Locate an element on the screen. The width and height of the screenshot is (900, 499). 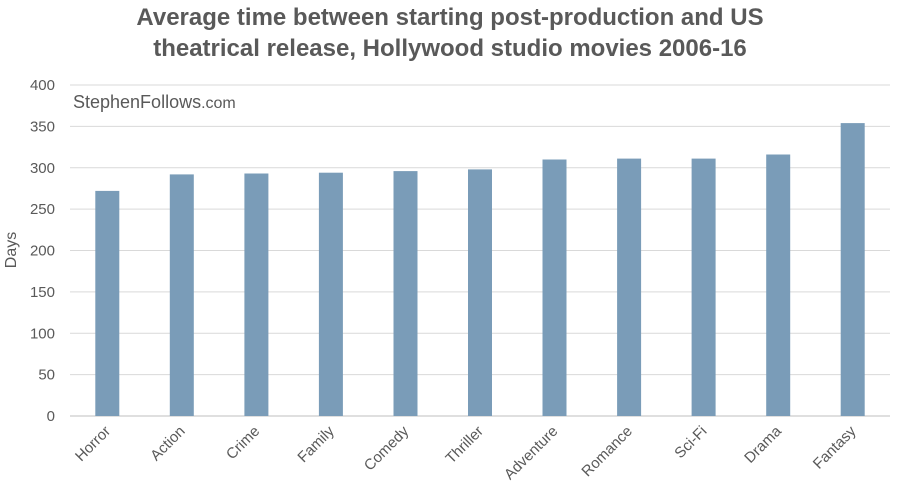
x-tick-label: Fantasy is located at coordinates (835, 447).